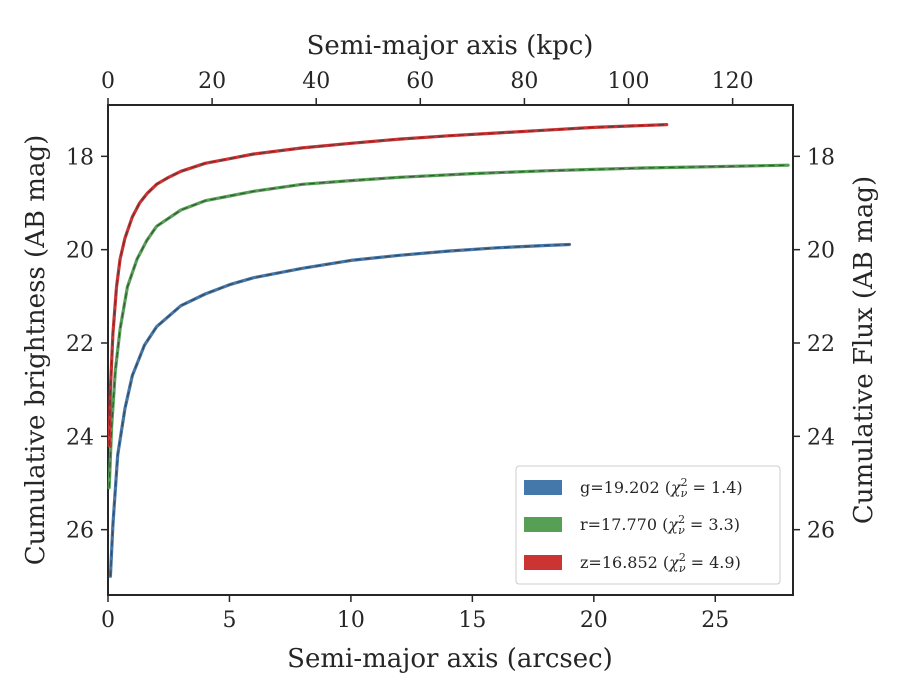  What do you see at coordinates (733, 81) in the screenshot?
I see `top-x-tick-label: 120` at bounding box center [733, 81].